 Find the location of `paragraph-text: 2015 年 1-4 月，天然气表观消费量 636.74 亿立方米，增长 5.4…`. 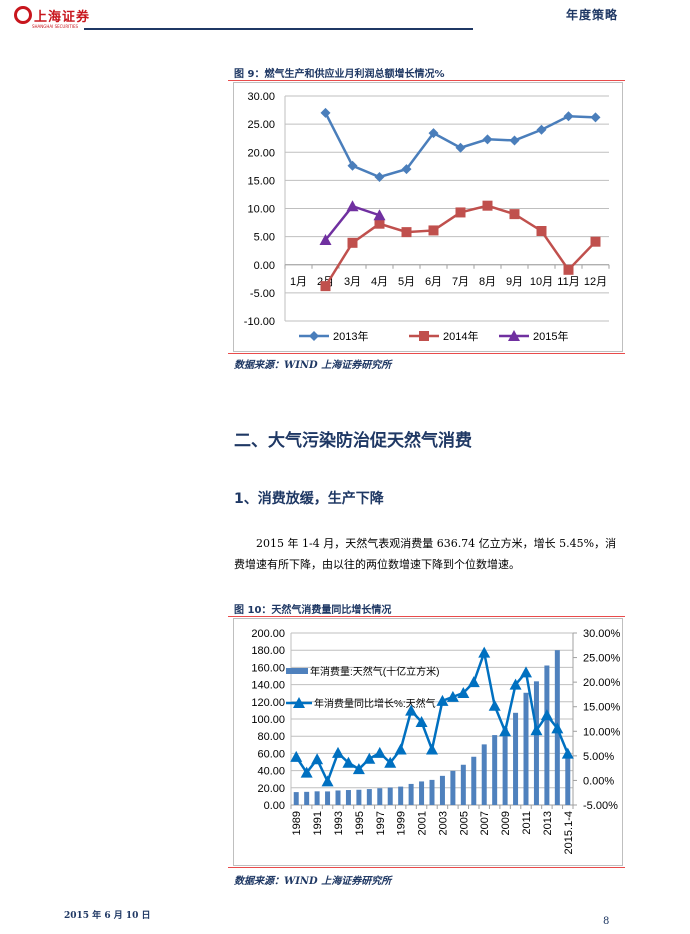

paragraph-text: 2015 年 1-4 月，天然气表观消费量 636.74 亿立方米，增长 5.4… is located at coordinates (425, 554).